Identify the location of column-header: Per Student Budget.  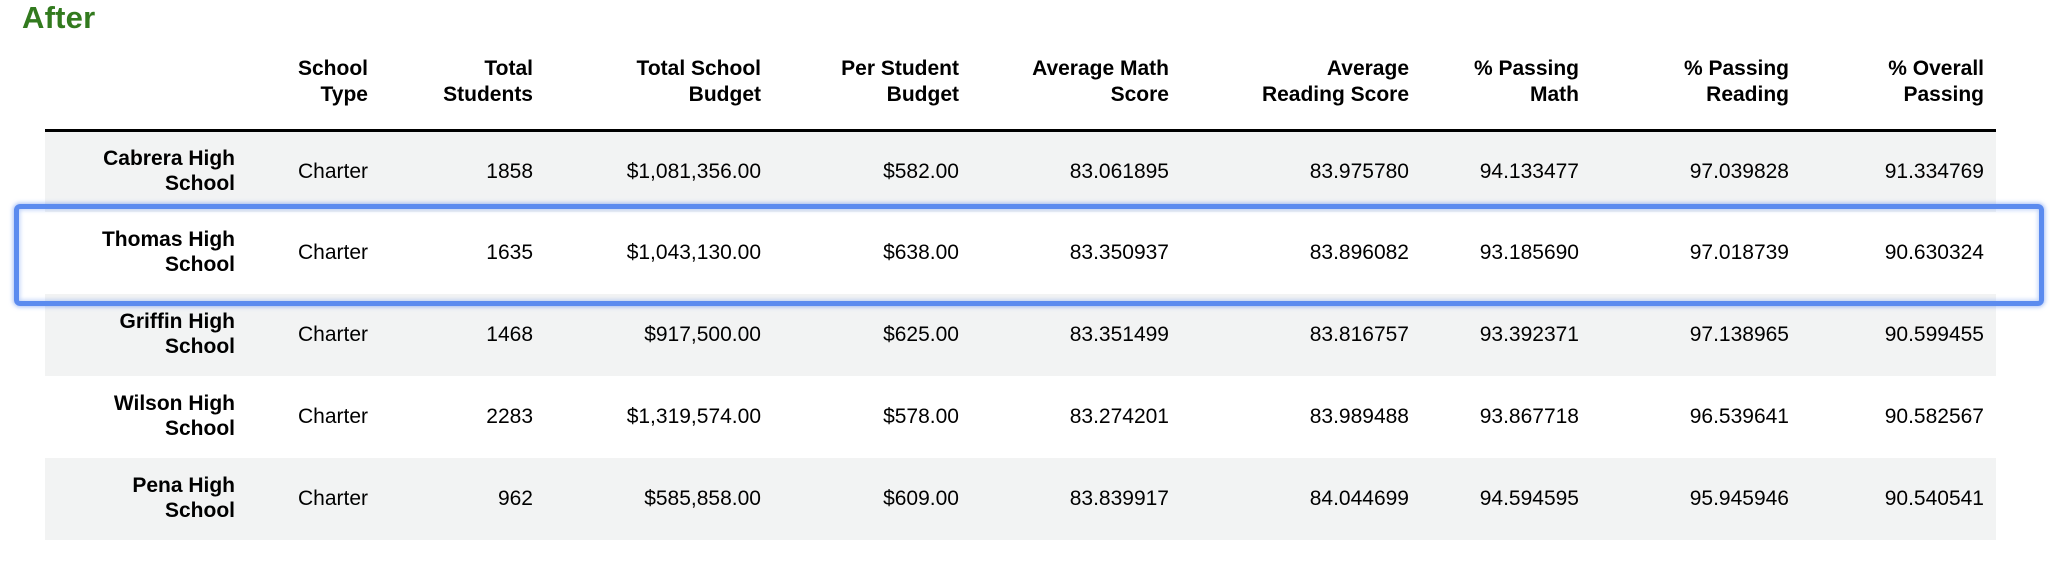
(872, 85).